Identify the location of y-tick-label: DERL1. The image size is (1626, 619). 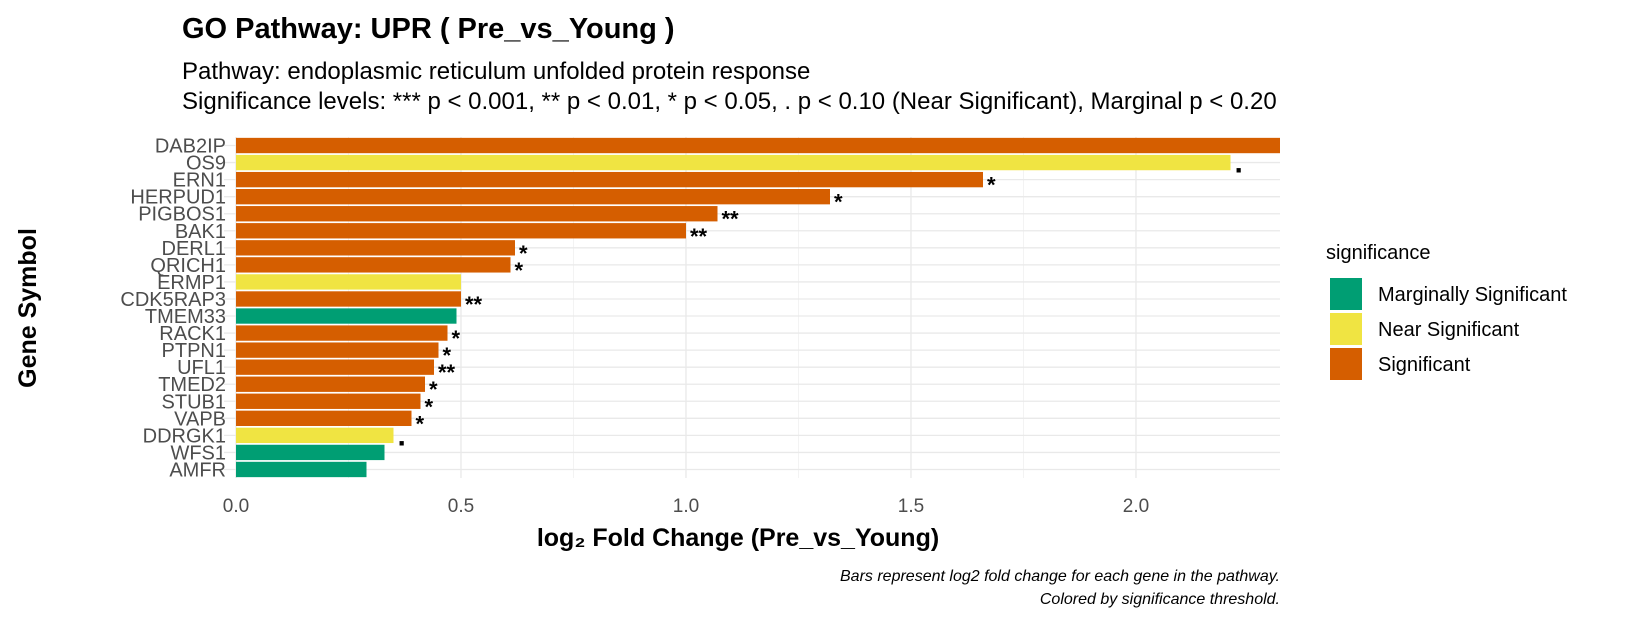
(194, 249).